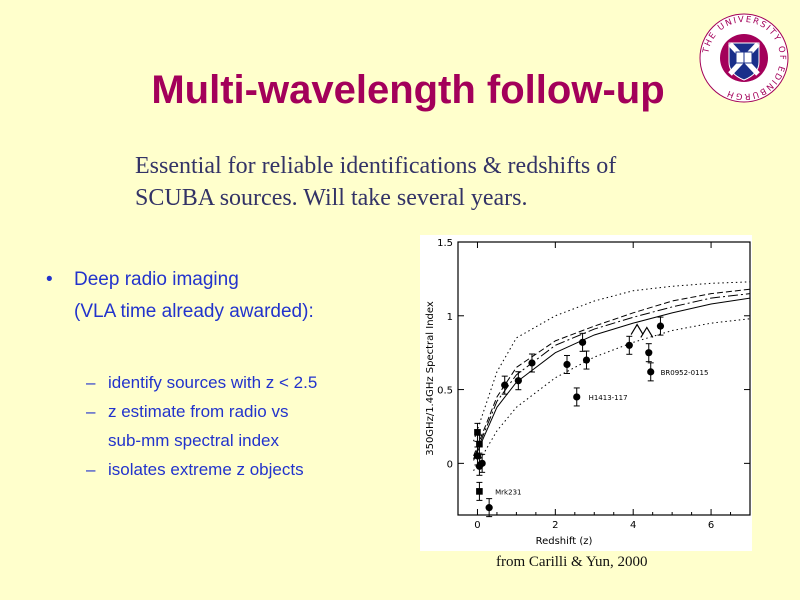 This screenshot has width=800, height=600. What do you see at coordinates (194, 311) in the screenshot?
I see `bullet-line-2: (VLA time already awarded):` at bounding box center [194, 311].